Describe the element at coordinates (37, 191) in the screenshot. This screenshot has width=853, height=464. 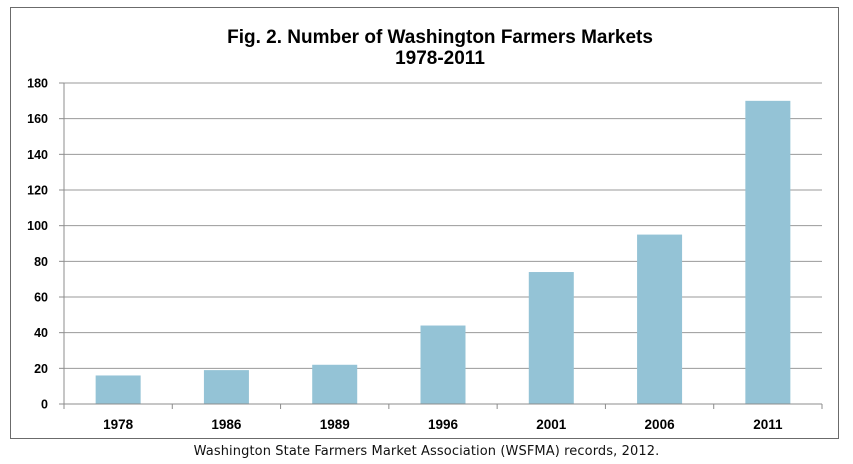
I see `y-tick-label: 120` at that location.